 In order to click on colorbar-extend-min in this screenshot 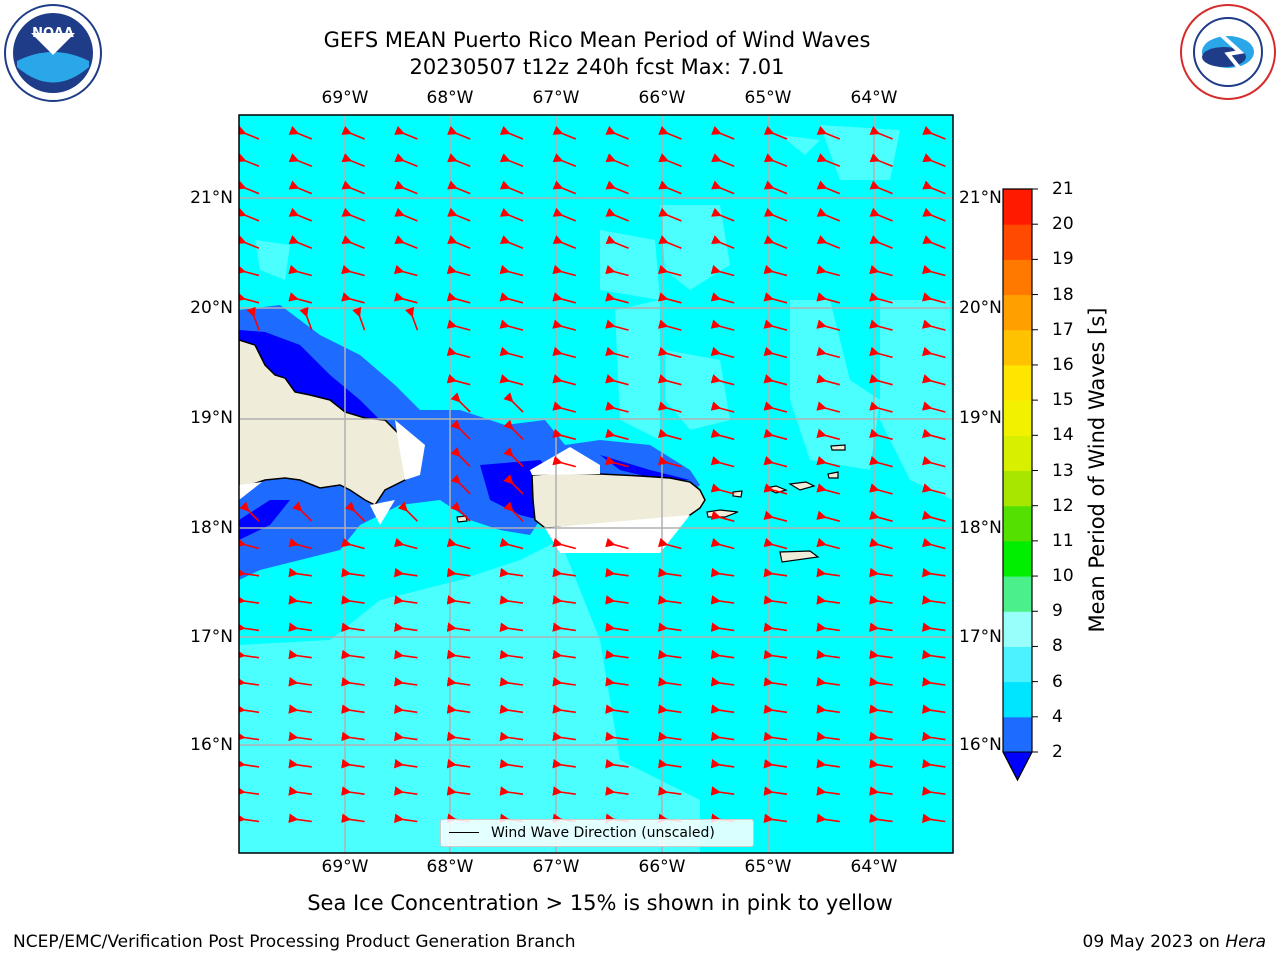, I will do `click(1017, 766)`.